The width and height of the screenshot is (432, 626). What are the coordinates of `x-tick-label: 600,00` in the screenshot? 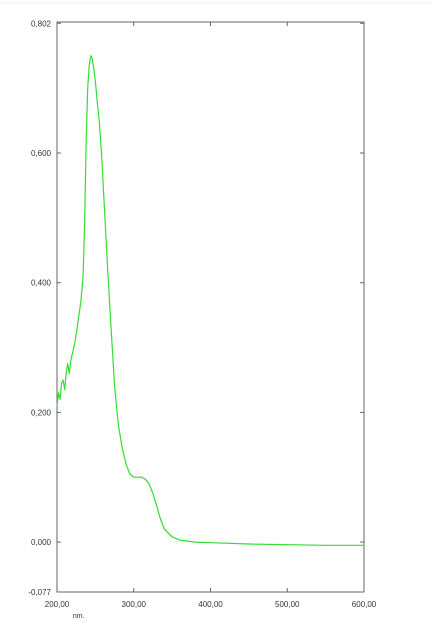 It's located at (364, 604).